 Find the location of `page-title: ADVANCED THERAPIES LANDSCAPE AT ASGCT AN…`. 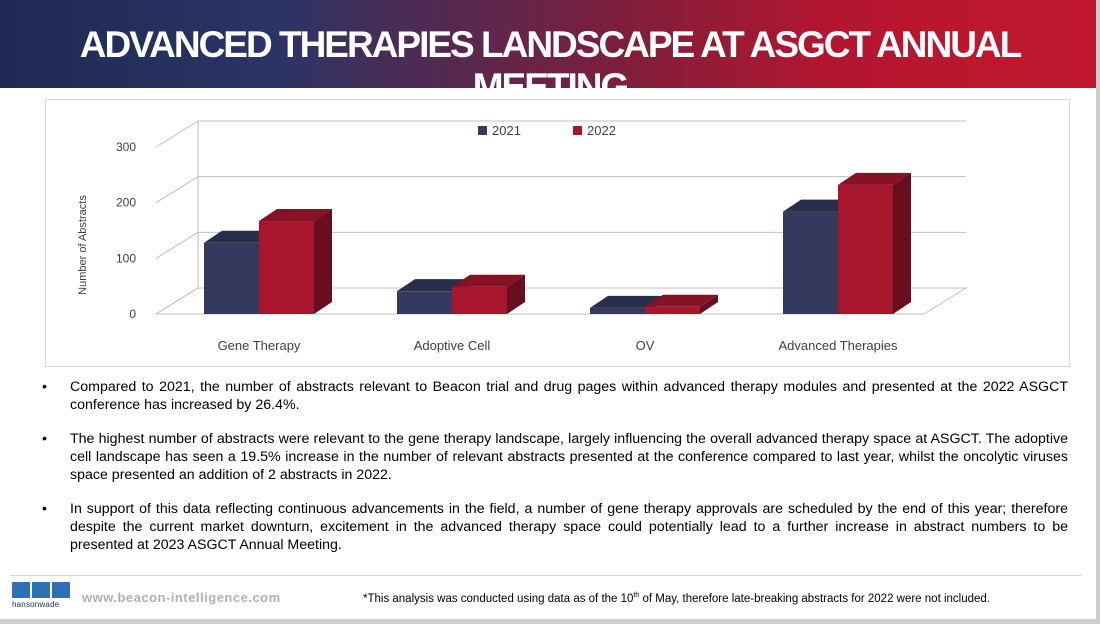

page-title: ADVANCED THERAPIES LANDSCAPE AT ASGCT AN… is located at coordinates (550, 65).